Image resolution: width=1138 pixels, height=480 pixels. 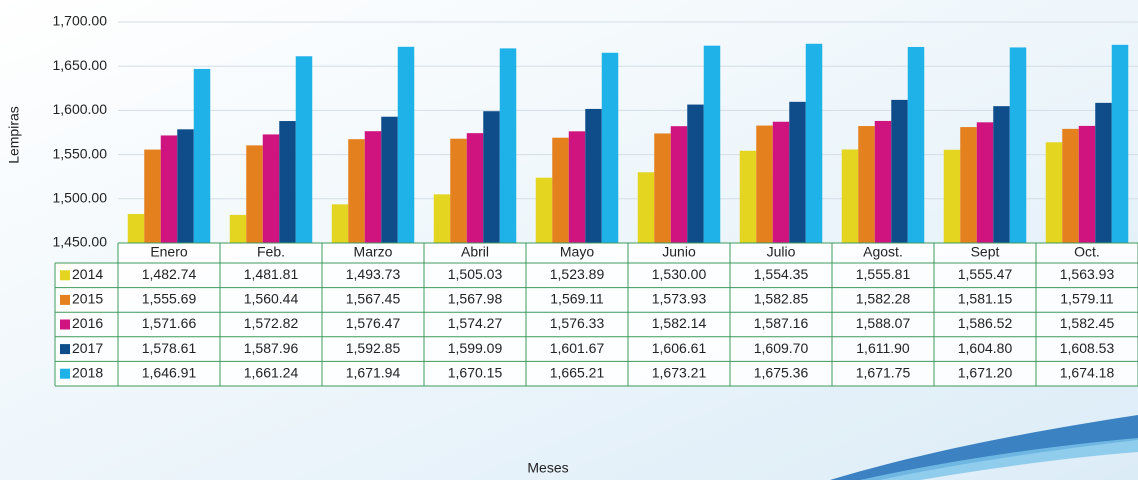 I want to click on x-tick-label: Mayo, so click(x=577, y=252).